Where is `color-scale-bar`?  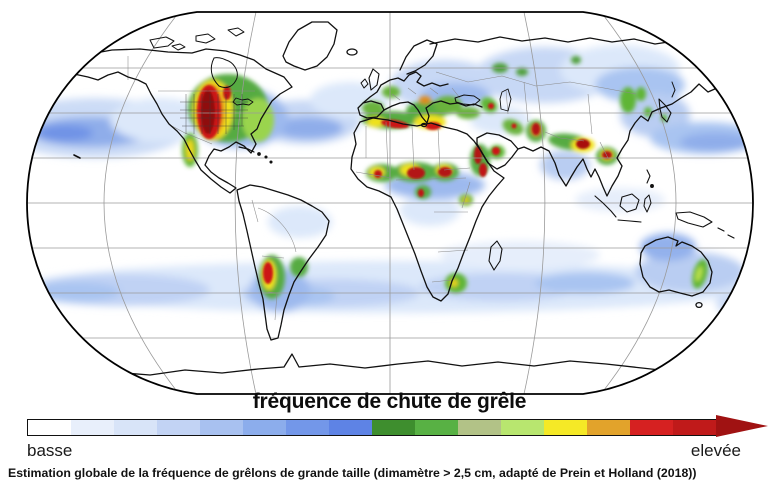 color-scale-bar is located at coordinates (372, 427).